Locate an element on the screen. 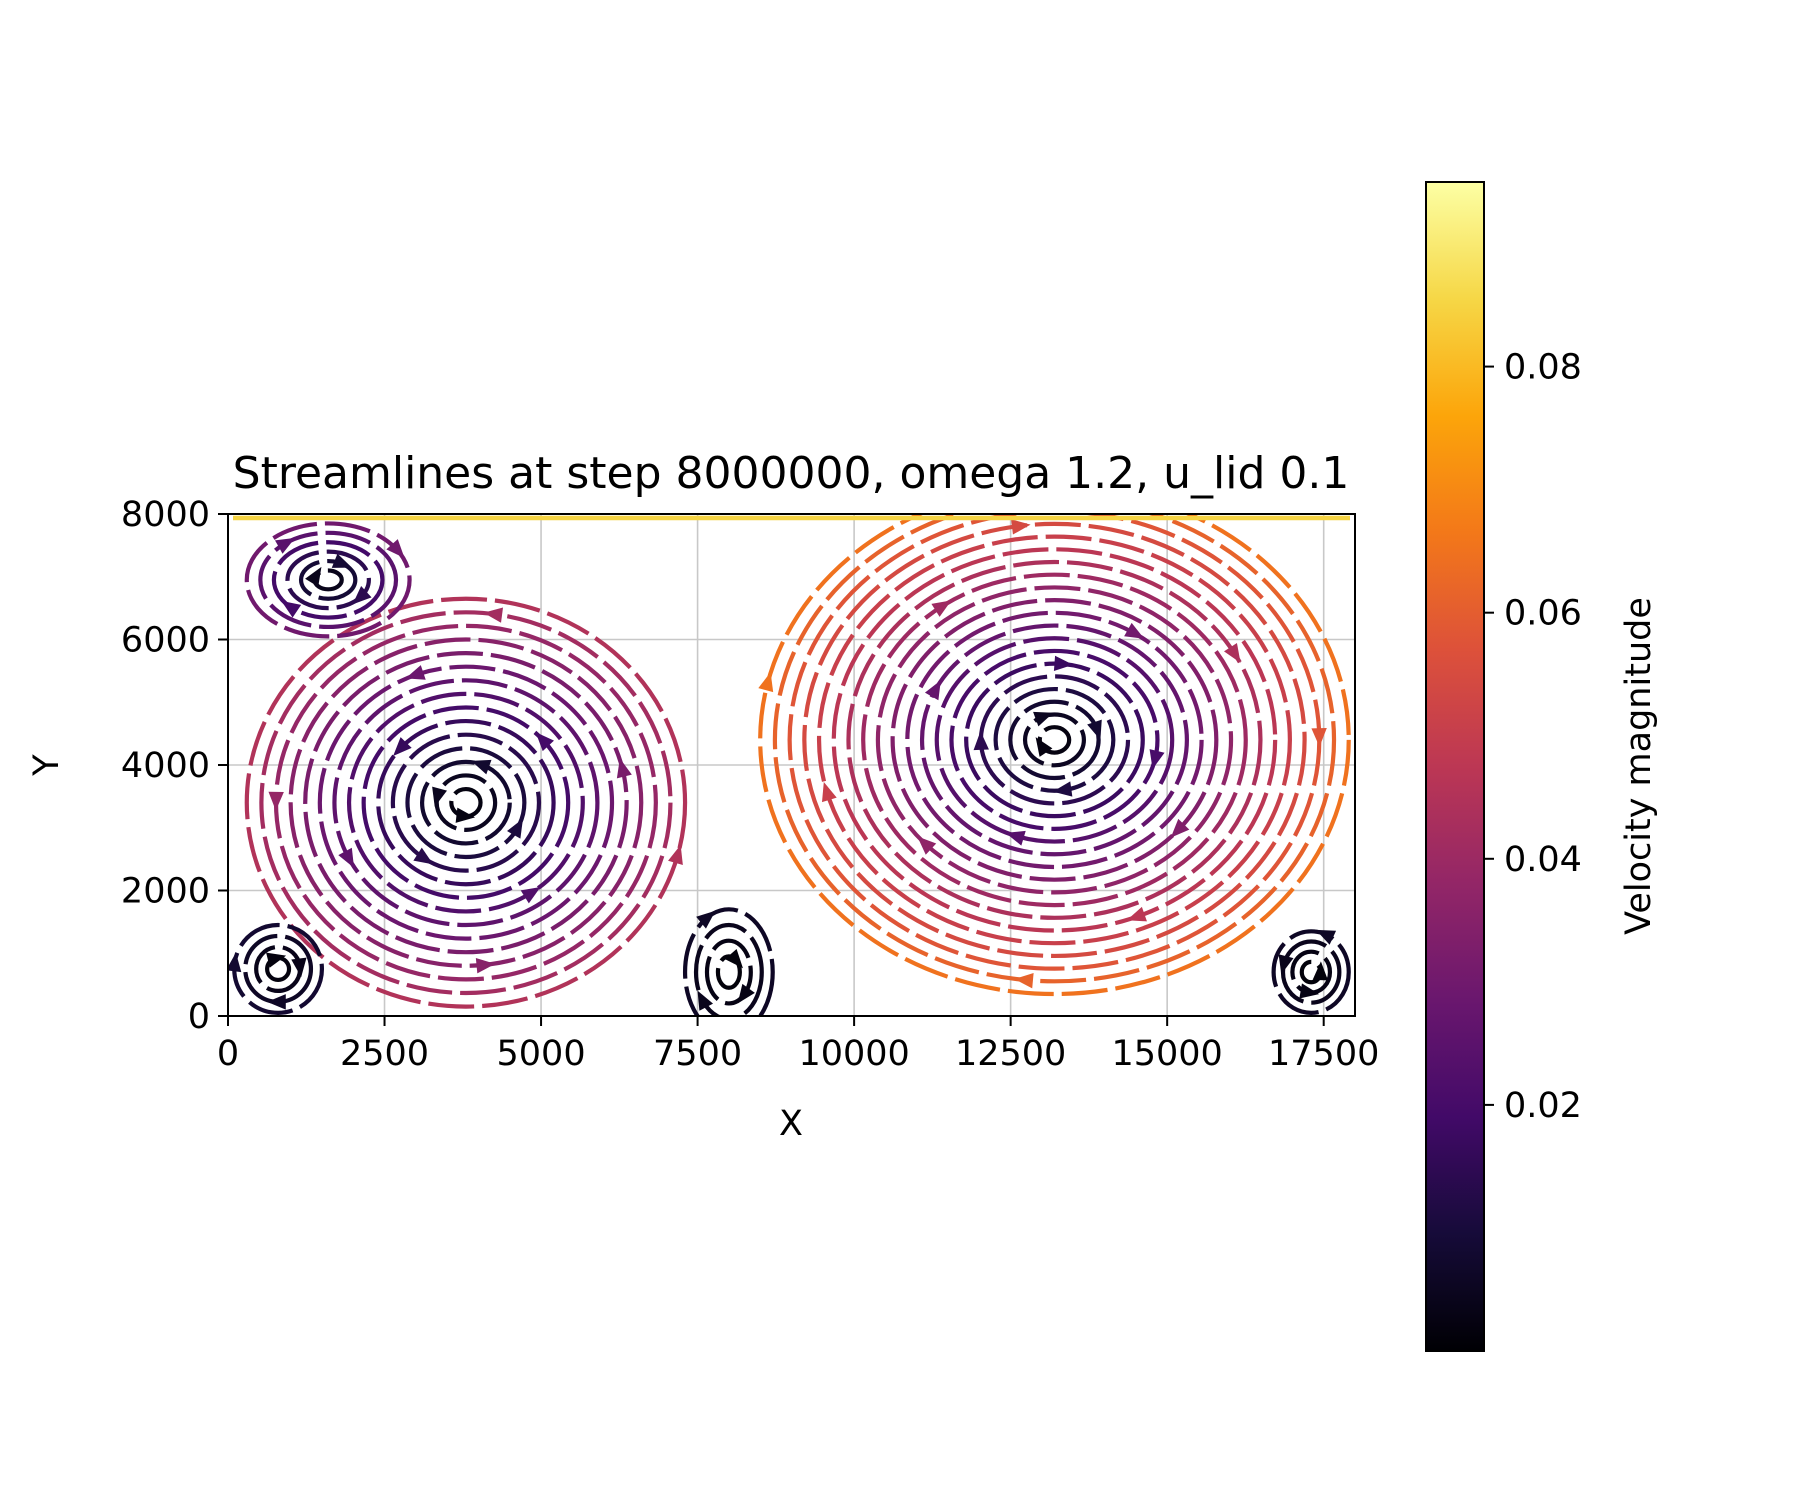 The width and height of the screenshot is (1800, 1500). y-axis: 0 2000 4000 6000 8000 is located at coordinates (174, 766).